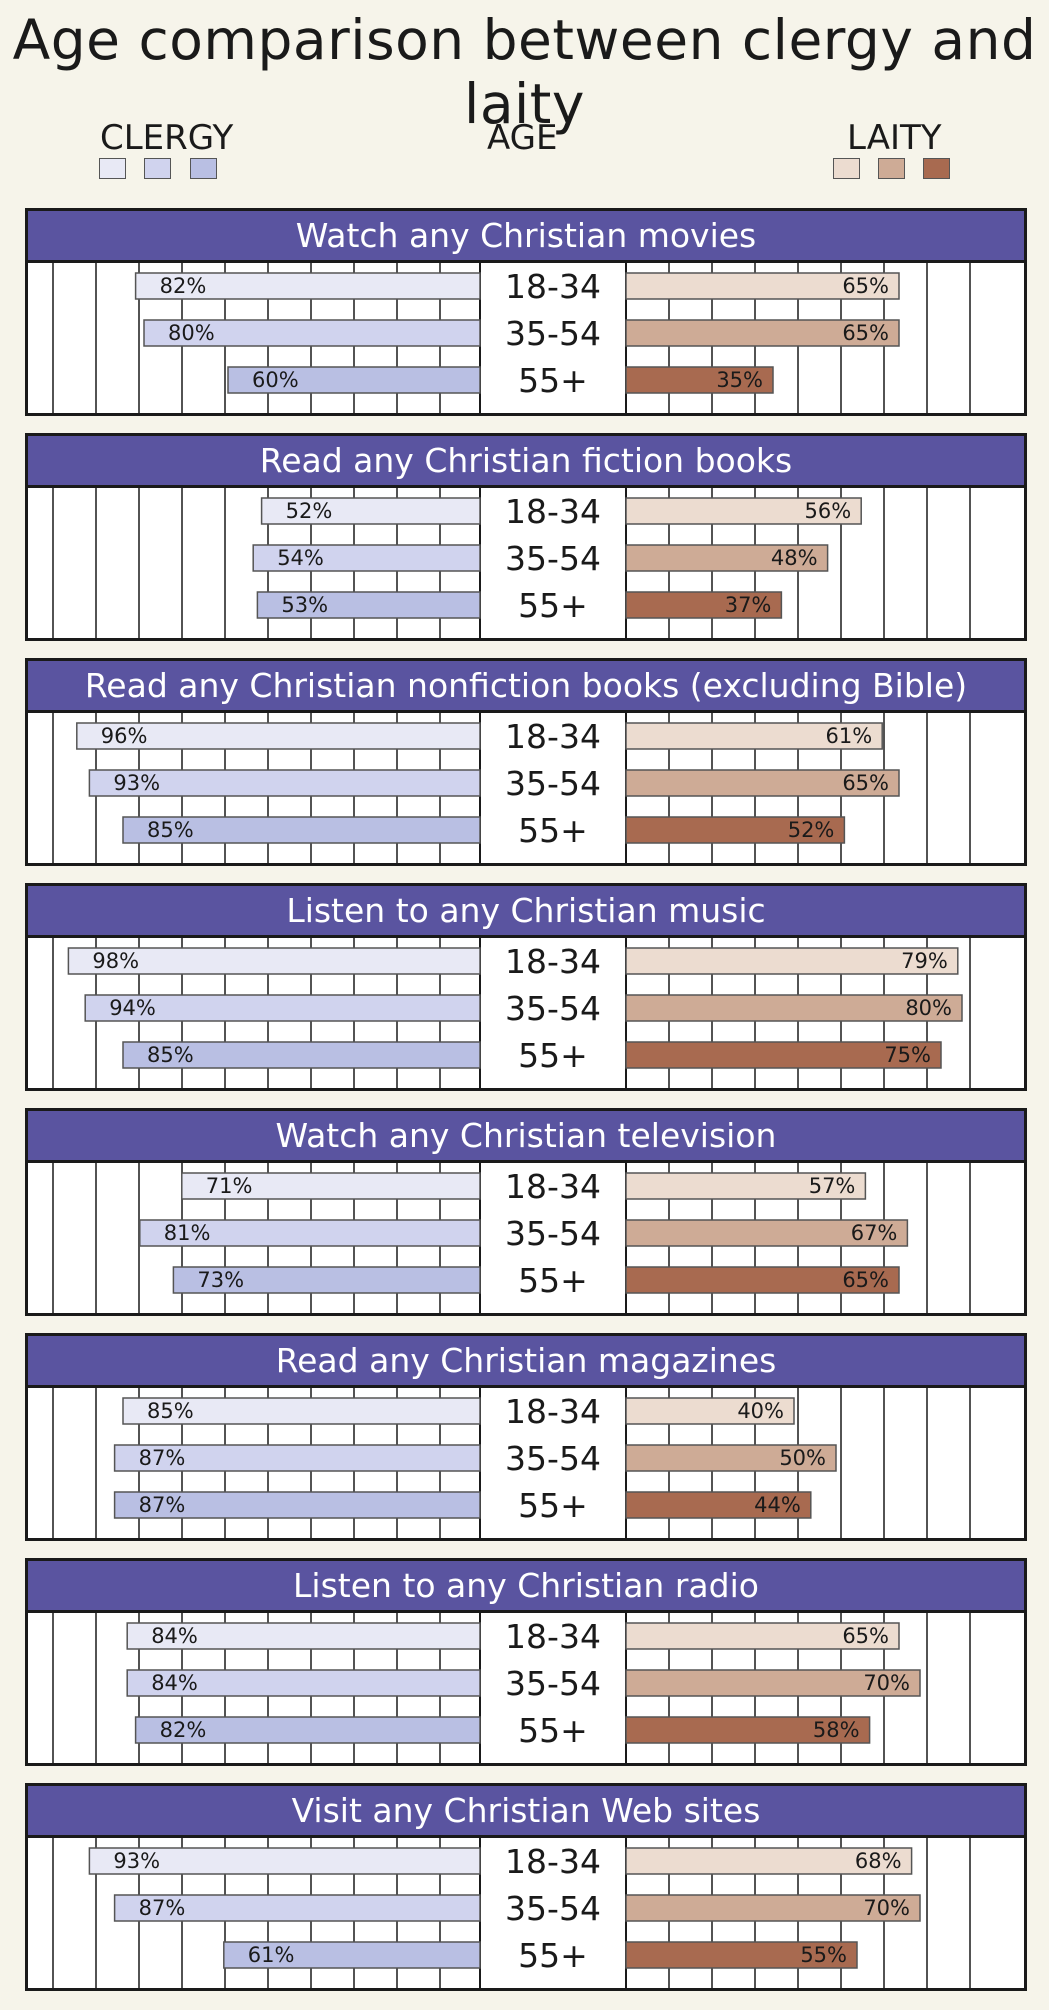 This screenshot has height=2010, width=1049. I want to click on clergy-value-label: 52%, so click(309, 511).